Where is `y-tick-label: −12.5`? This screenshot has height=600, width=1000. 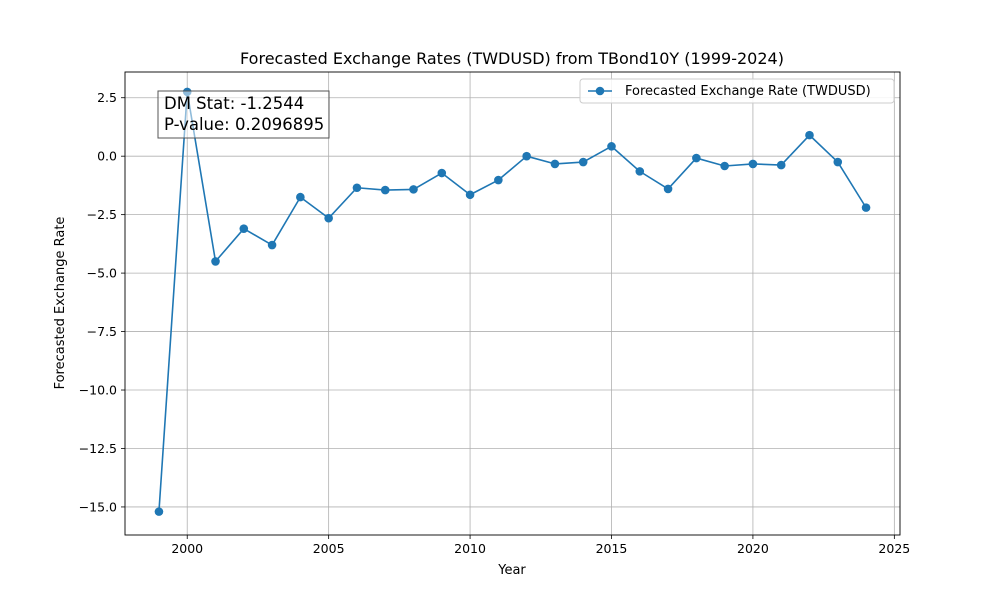 y-tick-label: −12.5 is located at coordinates (98, 448).